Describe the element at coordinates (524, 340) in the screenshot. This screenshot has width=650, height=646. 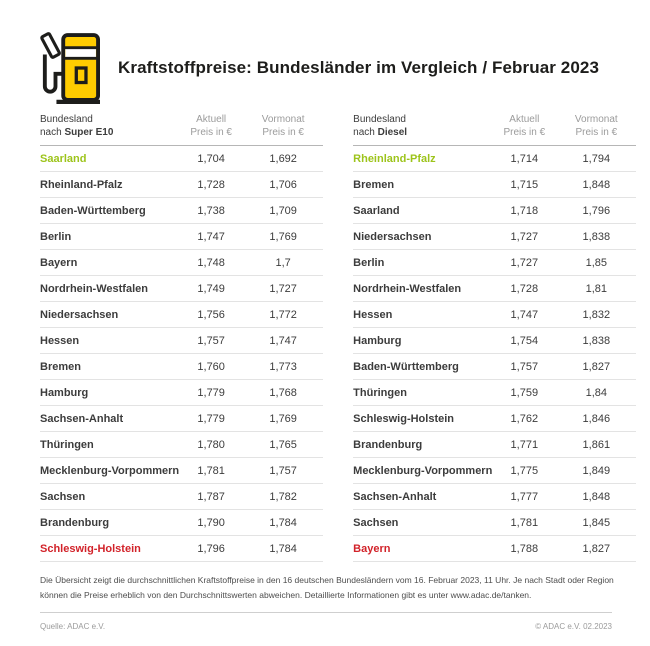
I see `price-current: 1,754` at that location.